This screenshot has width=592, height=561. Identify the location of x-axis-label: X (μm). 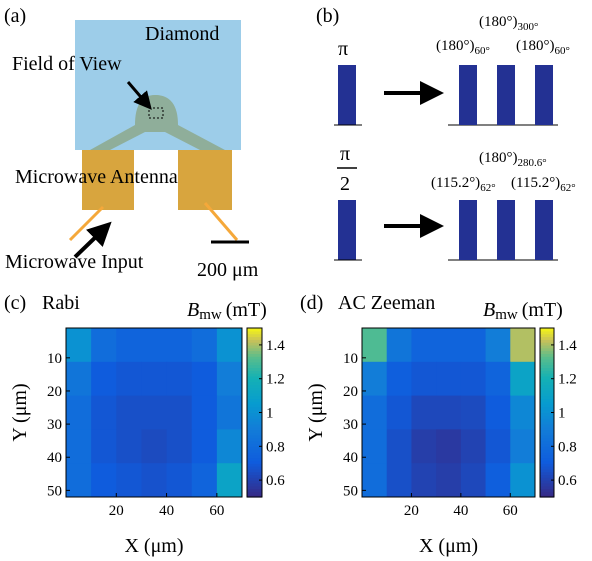
(448, 546).